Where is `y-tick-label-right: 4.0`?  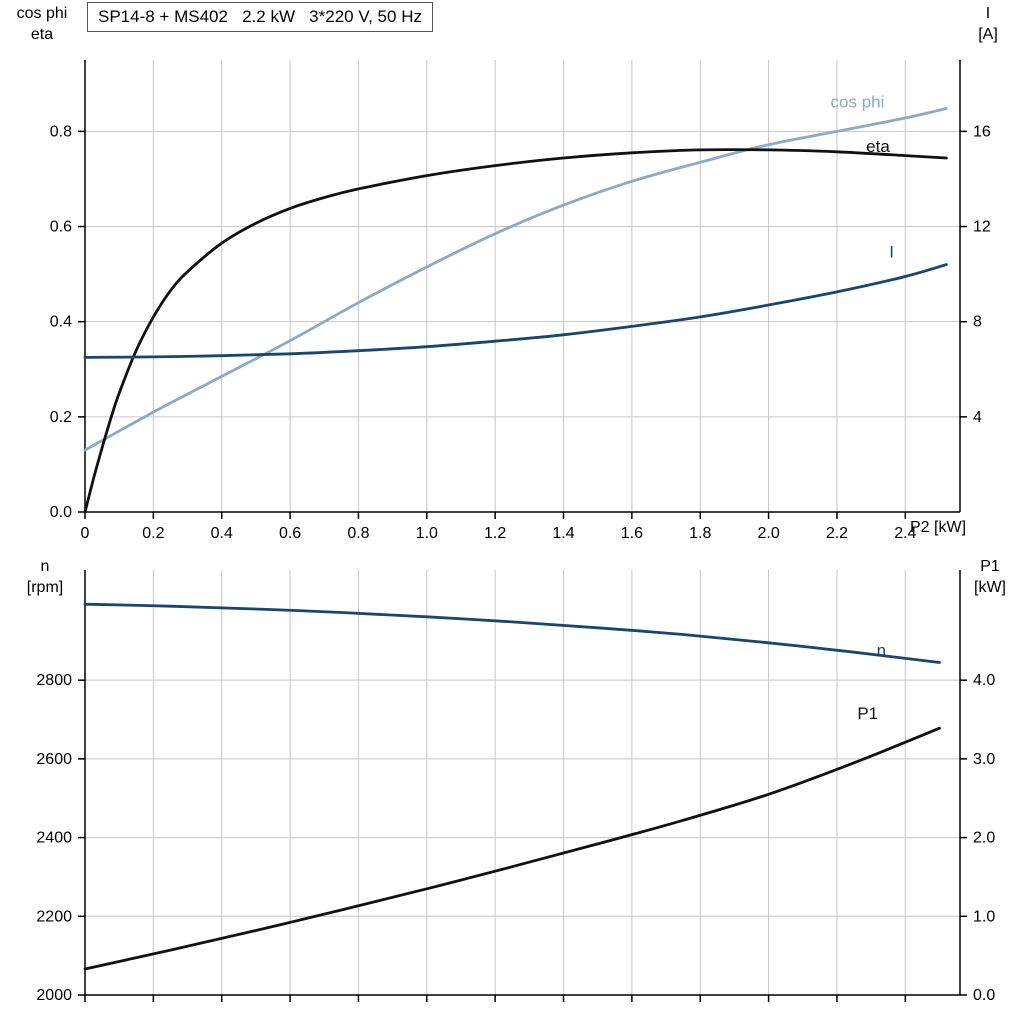 y-tick-label-right: 4.0 is located at coordinates (984, 680).